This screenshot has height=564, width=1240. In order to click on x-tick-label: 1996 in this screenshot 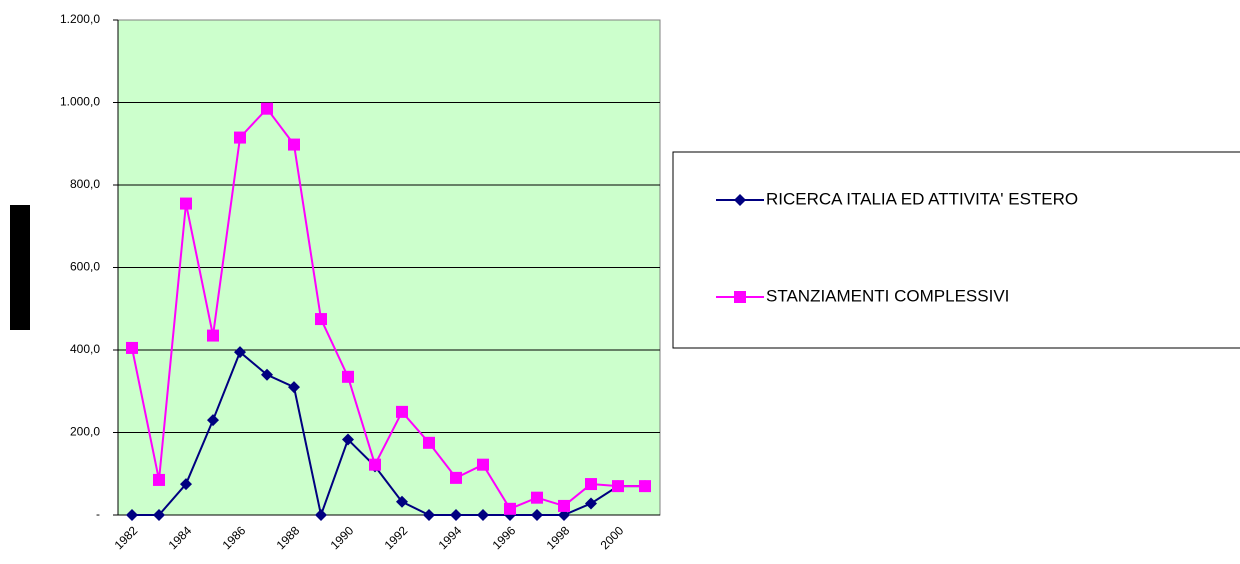, I will do `click(504, 537)`.